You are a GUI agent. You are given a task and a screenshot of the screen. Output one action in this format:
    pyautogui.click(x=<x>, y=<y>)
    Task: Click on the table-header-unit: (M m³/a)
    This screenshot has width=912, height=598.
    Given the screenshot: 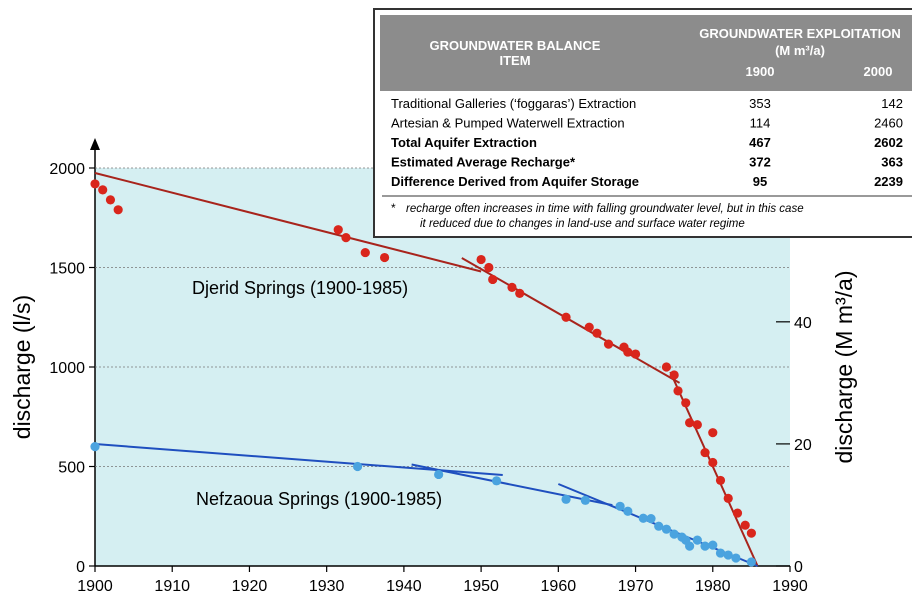 What is the action you would take?
    pyautogui.click(x=800, y=50)
    